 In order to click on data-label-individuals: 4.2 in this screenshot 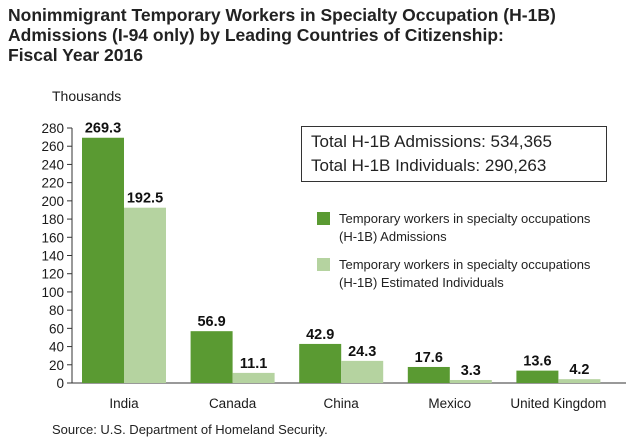, I will do `click(579, 370)`.